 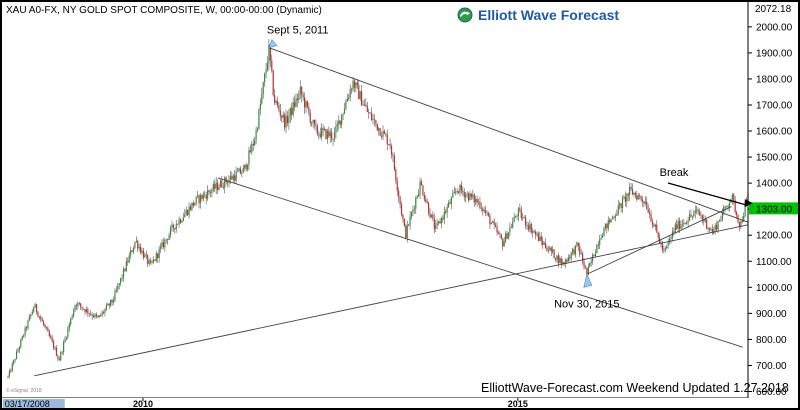 What do you see at coordinates (774, 288) in the screenshot?
I see `y-tick-label: 1000.00` at bounding box center [774, 288].